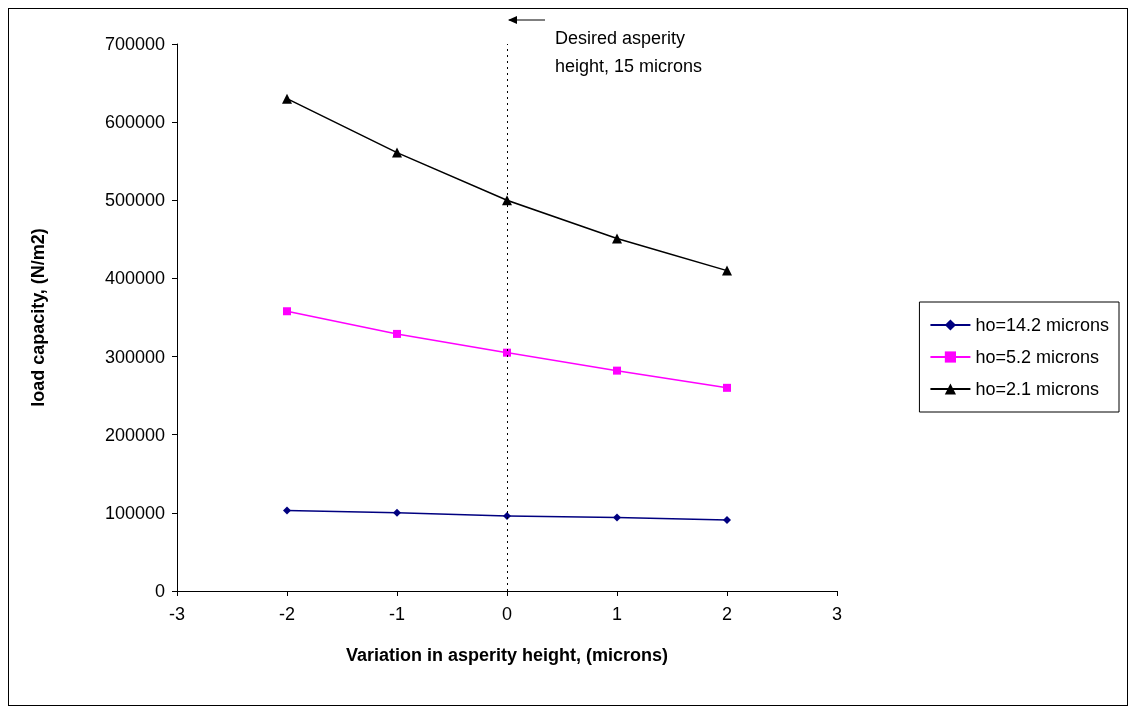 This screenshot has height=717, width=1139. Describe the element at coordinates (1037, 357) in the screenshot. I see `legend-label: ho=5.2 microns` at that location.